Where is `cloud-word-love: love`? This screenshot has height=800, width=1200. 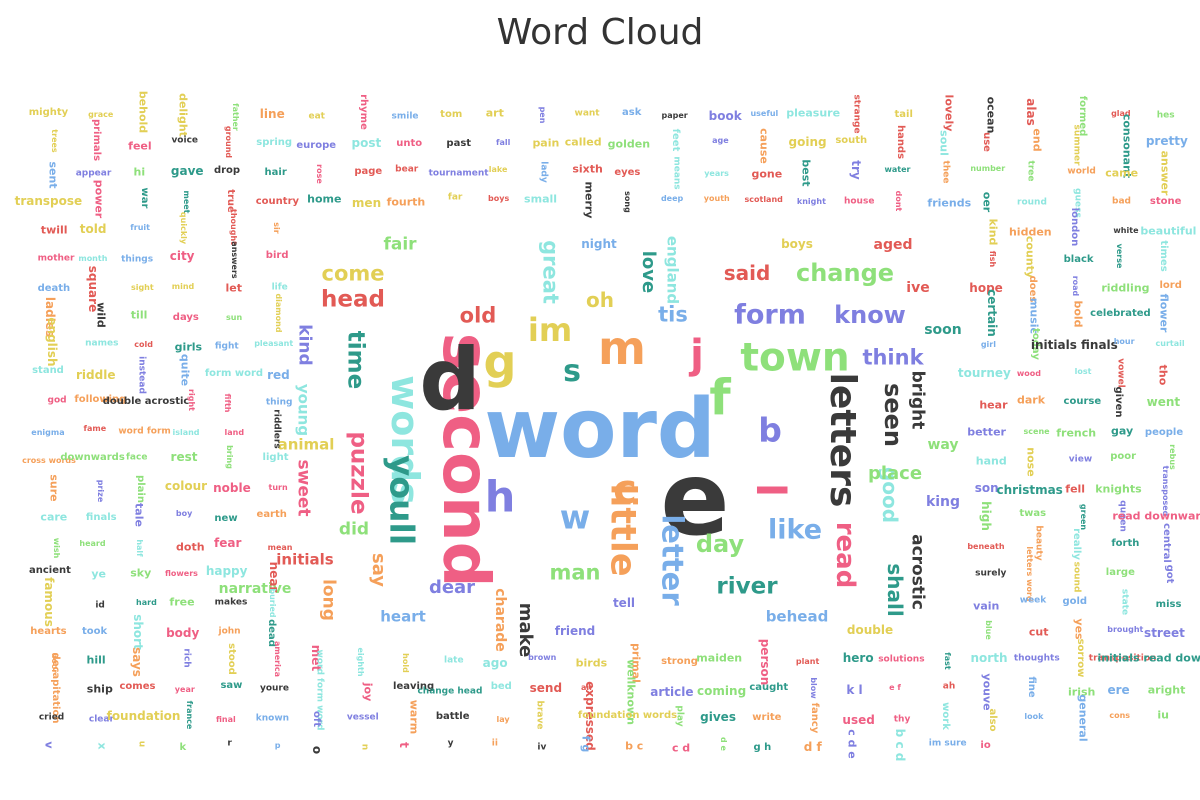 cloud-word-love: love is located at coordinates (648, 272).